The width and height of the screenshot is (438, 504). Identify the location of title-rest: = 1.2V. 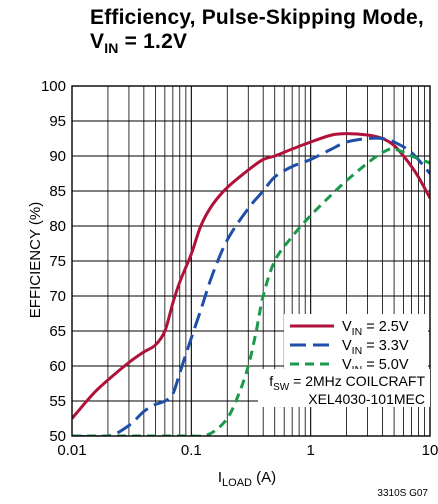
(153, 41).